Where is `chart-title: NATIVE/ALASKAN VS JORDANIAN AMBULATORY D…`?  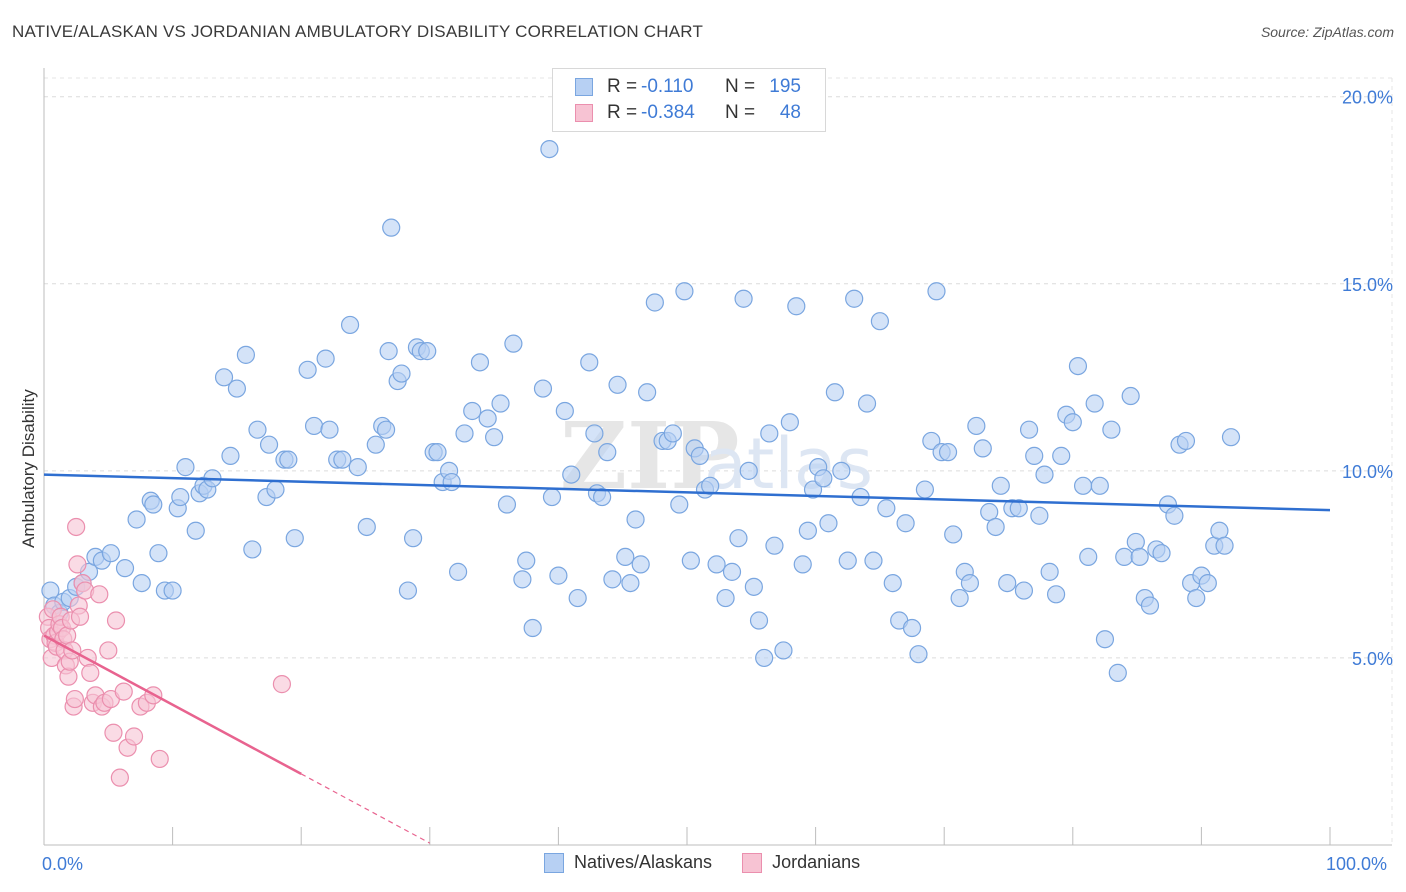 chart-title: NATIVE/ALASKAN VS JORDANIAN AMBULATORY D… is located at coordinates (358, 31).